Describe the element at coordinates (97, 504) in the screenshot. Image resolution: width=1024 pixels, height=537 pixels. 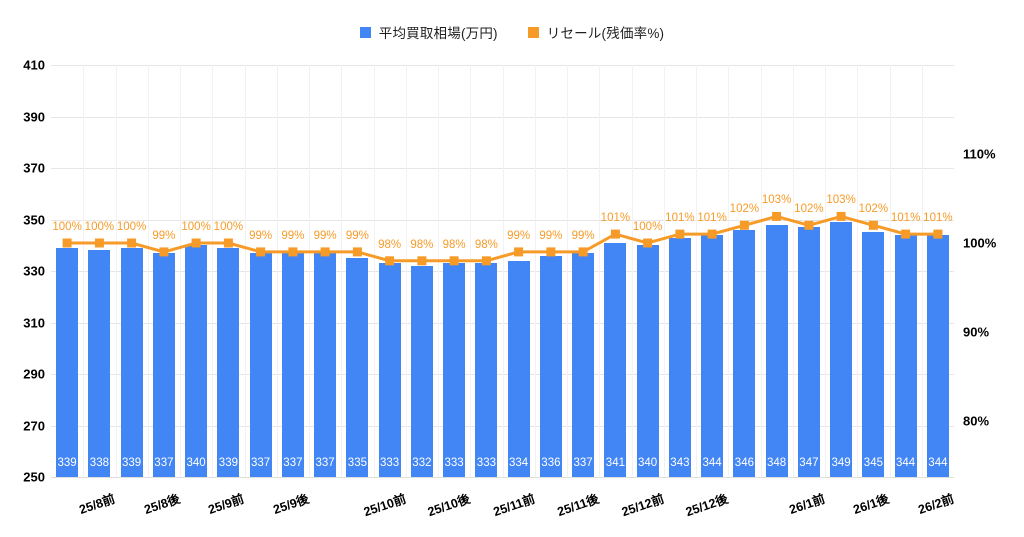
I see `x-tick-label: 25/8前` at that location.